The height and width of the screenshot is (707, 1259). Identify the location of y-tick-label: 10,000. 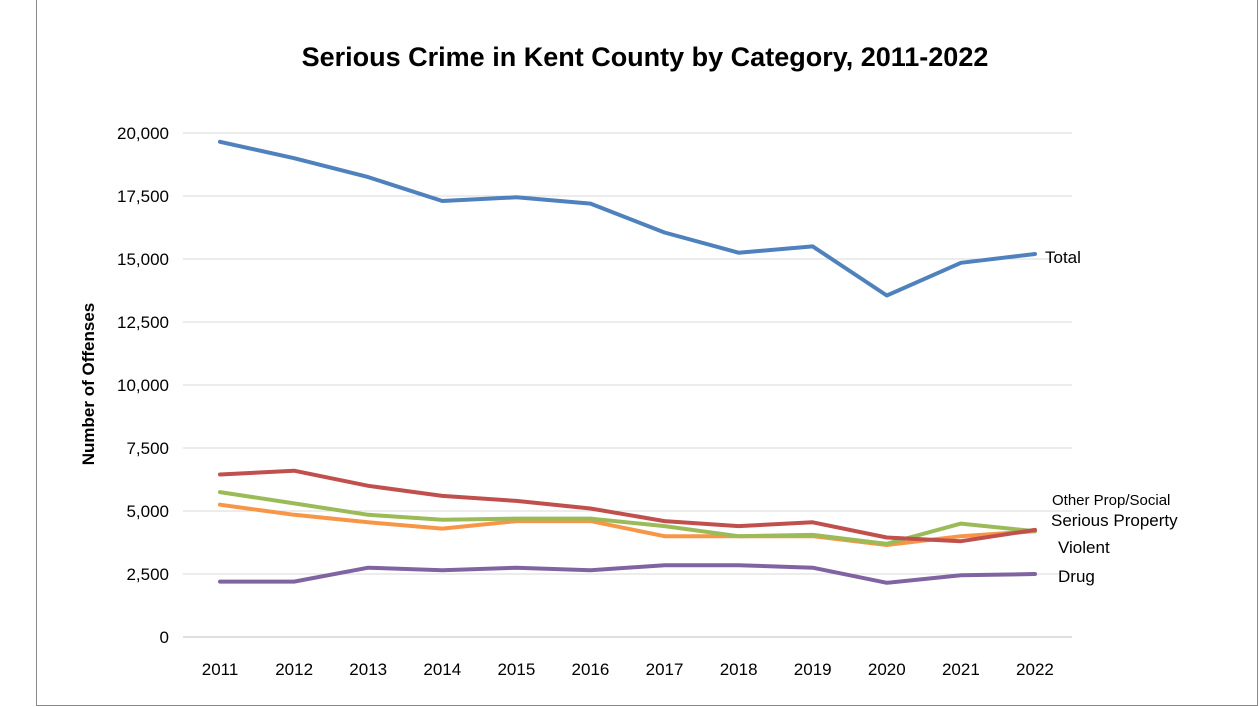
(143, 385).